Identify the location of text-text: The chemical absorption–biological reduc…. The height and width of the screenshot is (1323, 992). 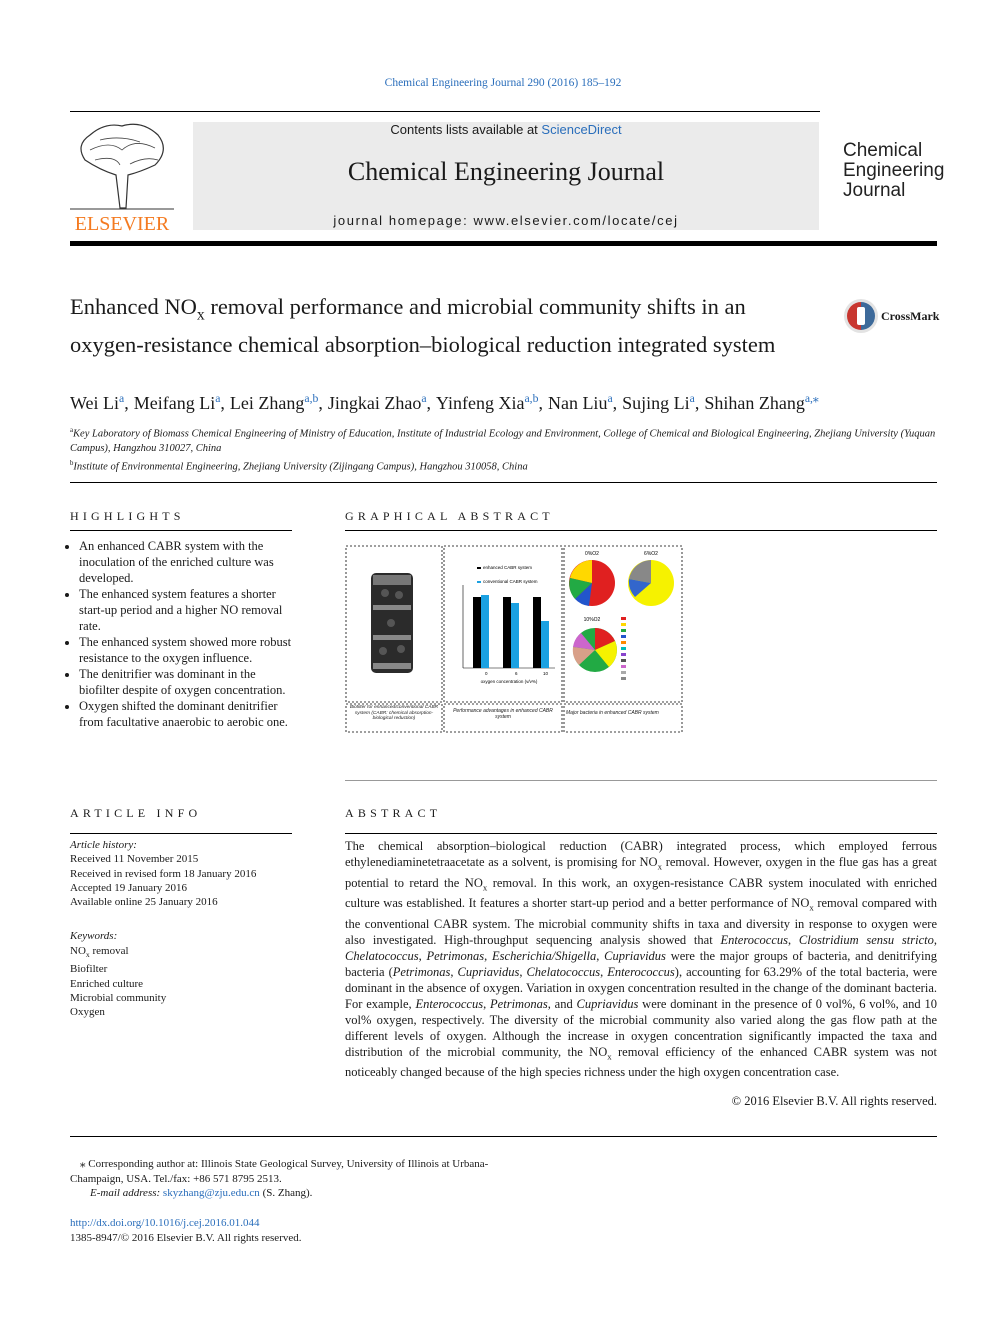
(641, 854).